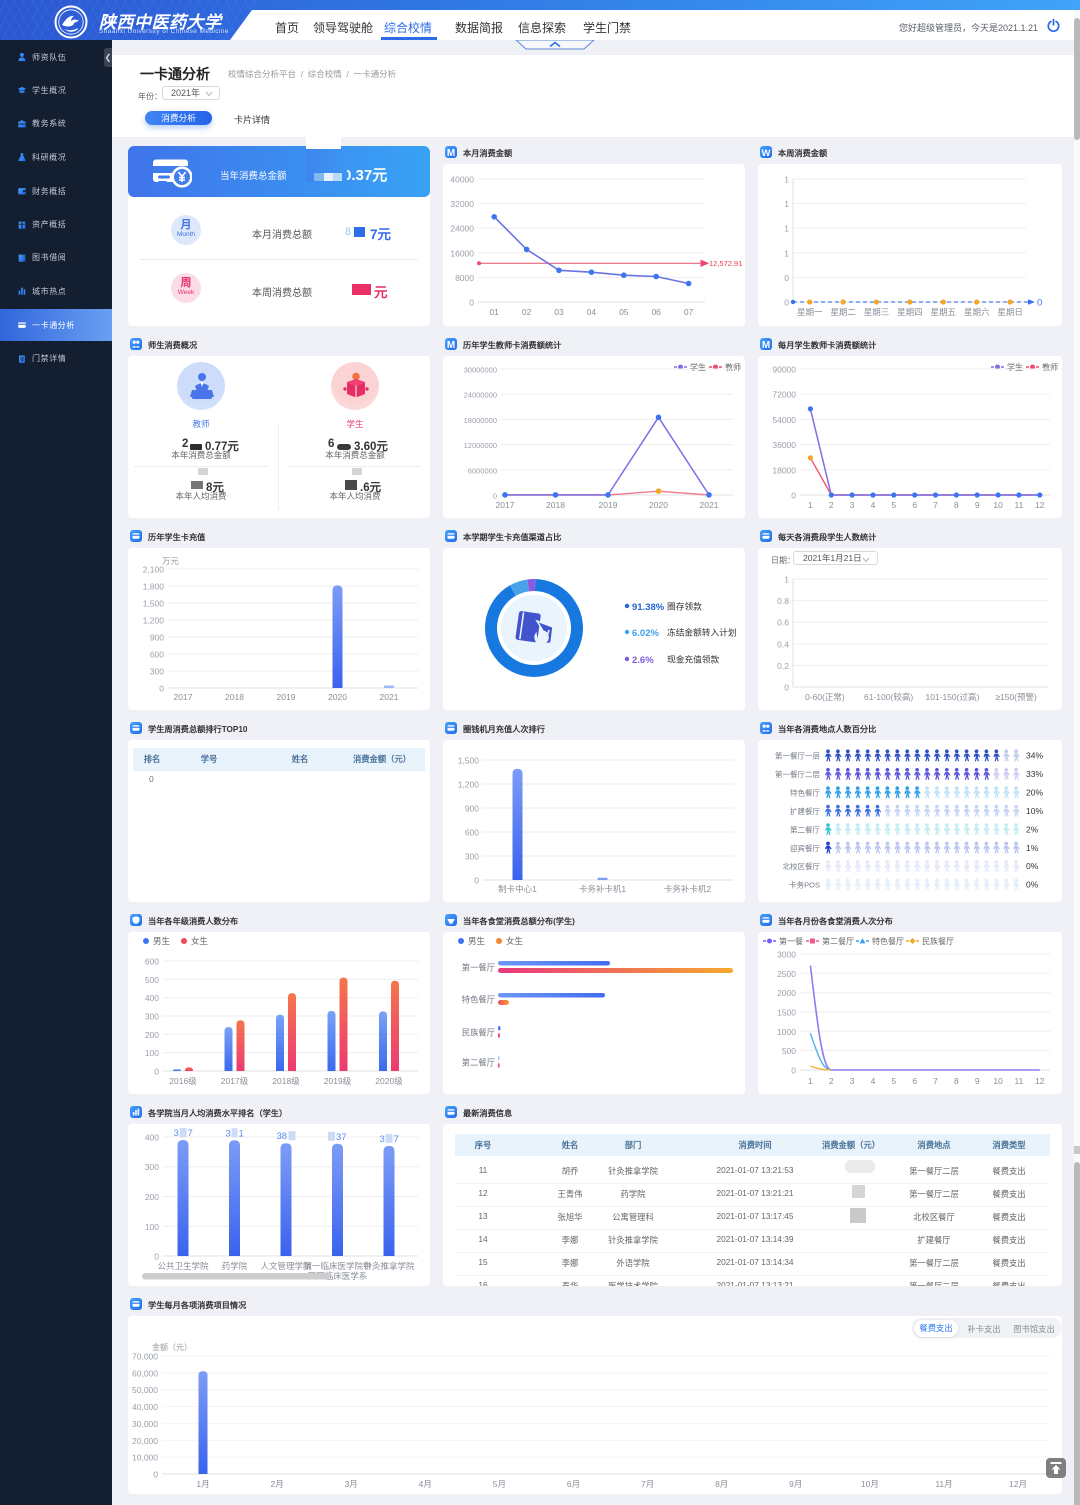  Describe the element at coordinates (499, 1484) in the screenshot. I see `svg-text: 5月` at that location.